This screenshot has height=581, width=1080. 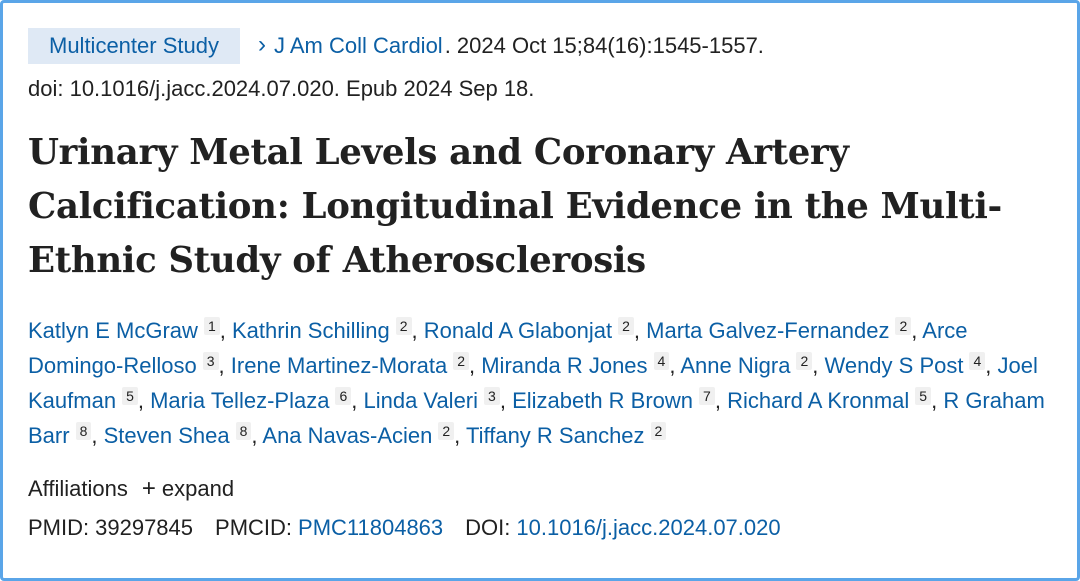 I want to click on journal-link: J Am Coll Cardiol, so click(x=358, y=45).